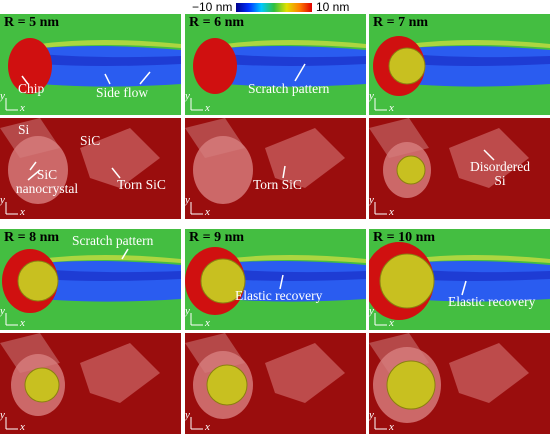 This screenshot has width=550, height=434. What do you see at coordinates (217, 237) in the screenshot?
I see `panel-label: R = 9 nm` at bounding box center [217, 237].